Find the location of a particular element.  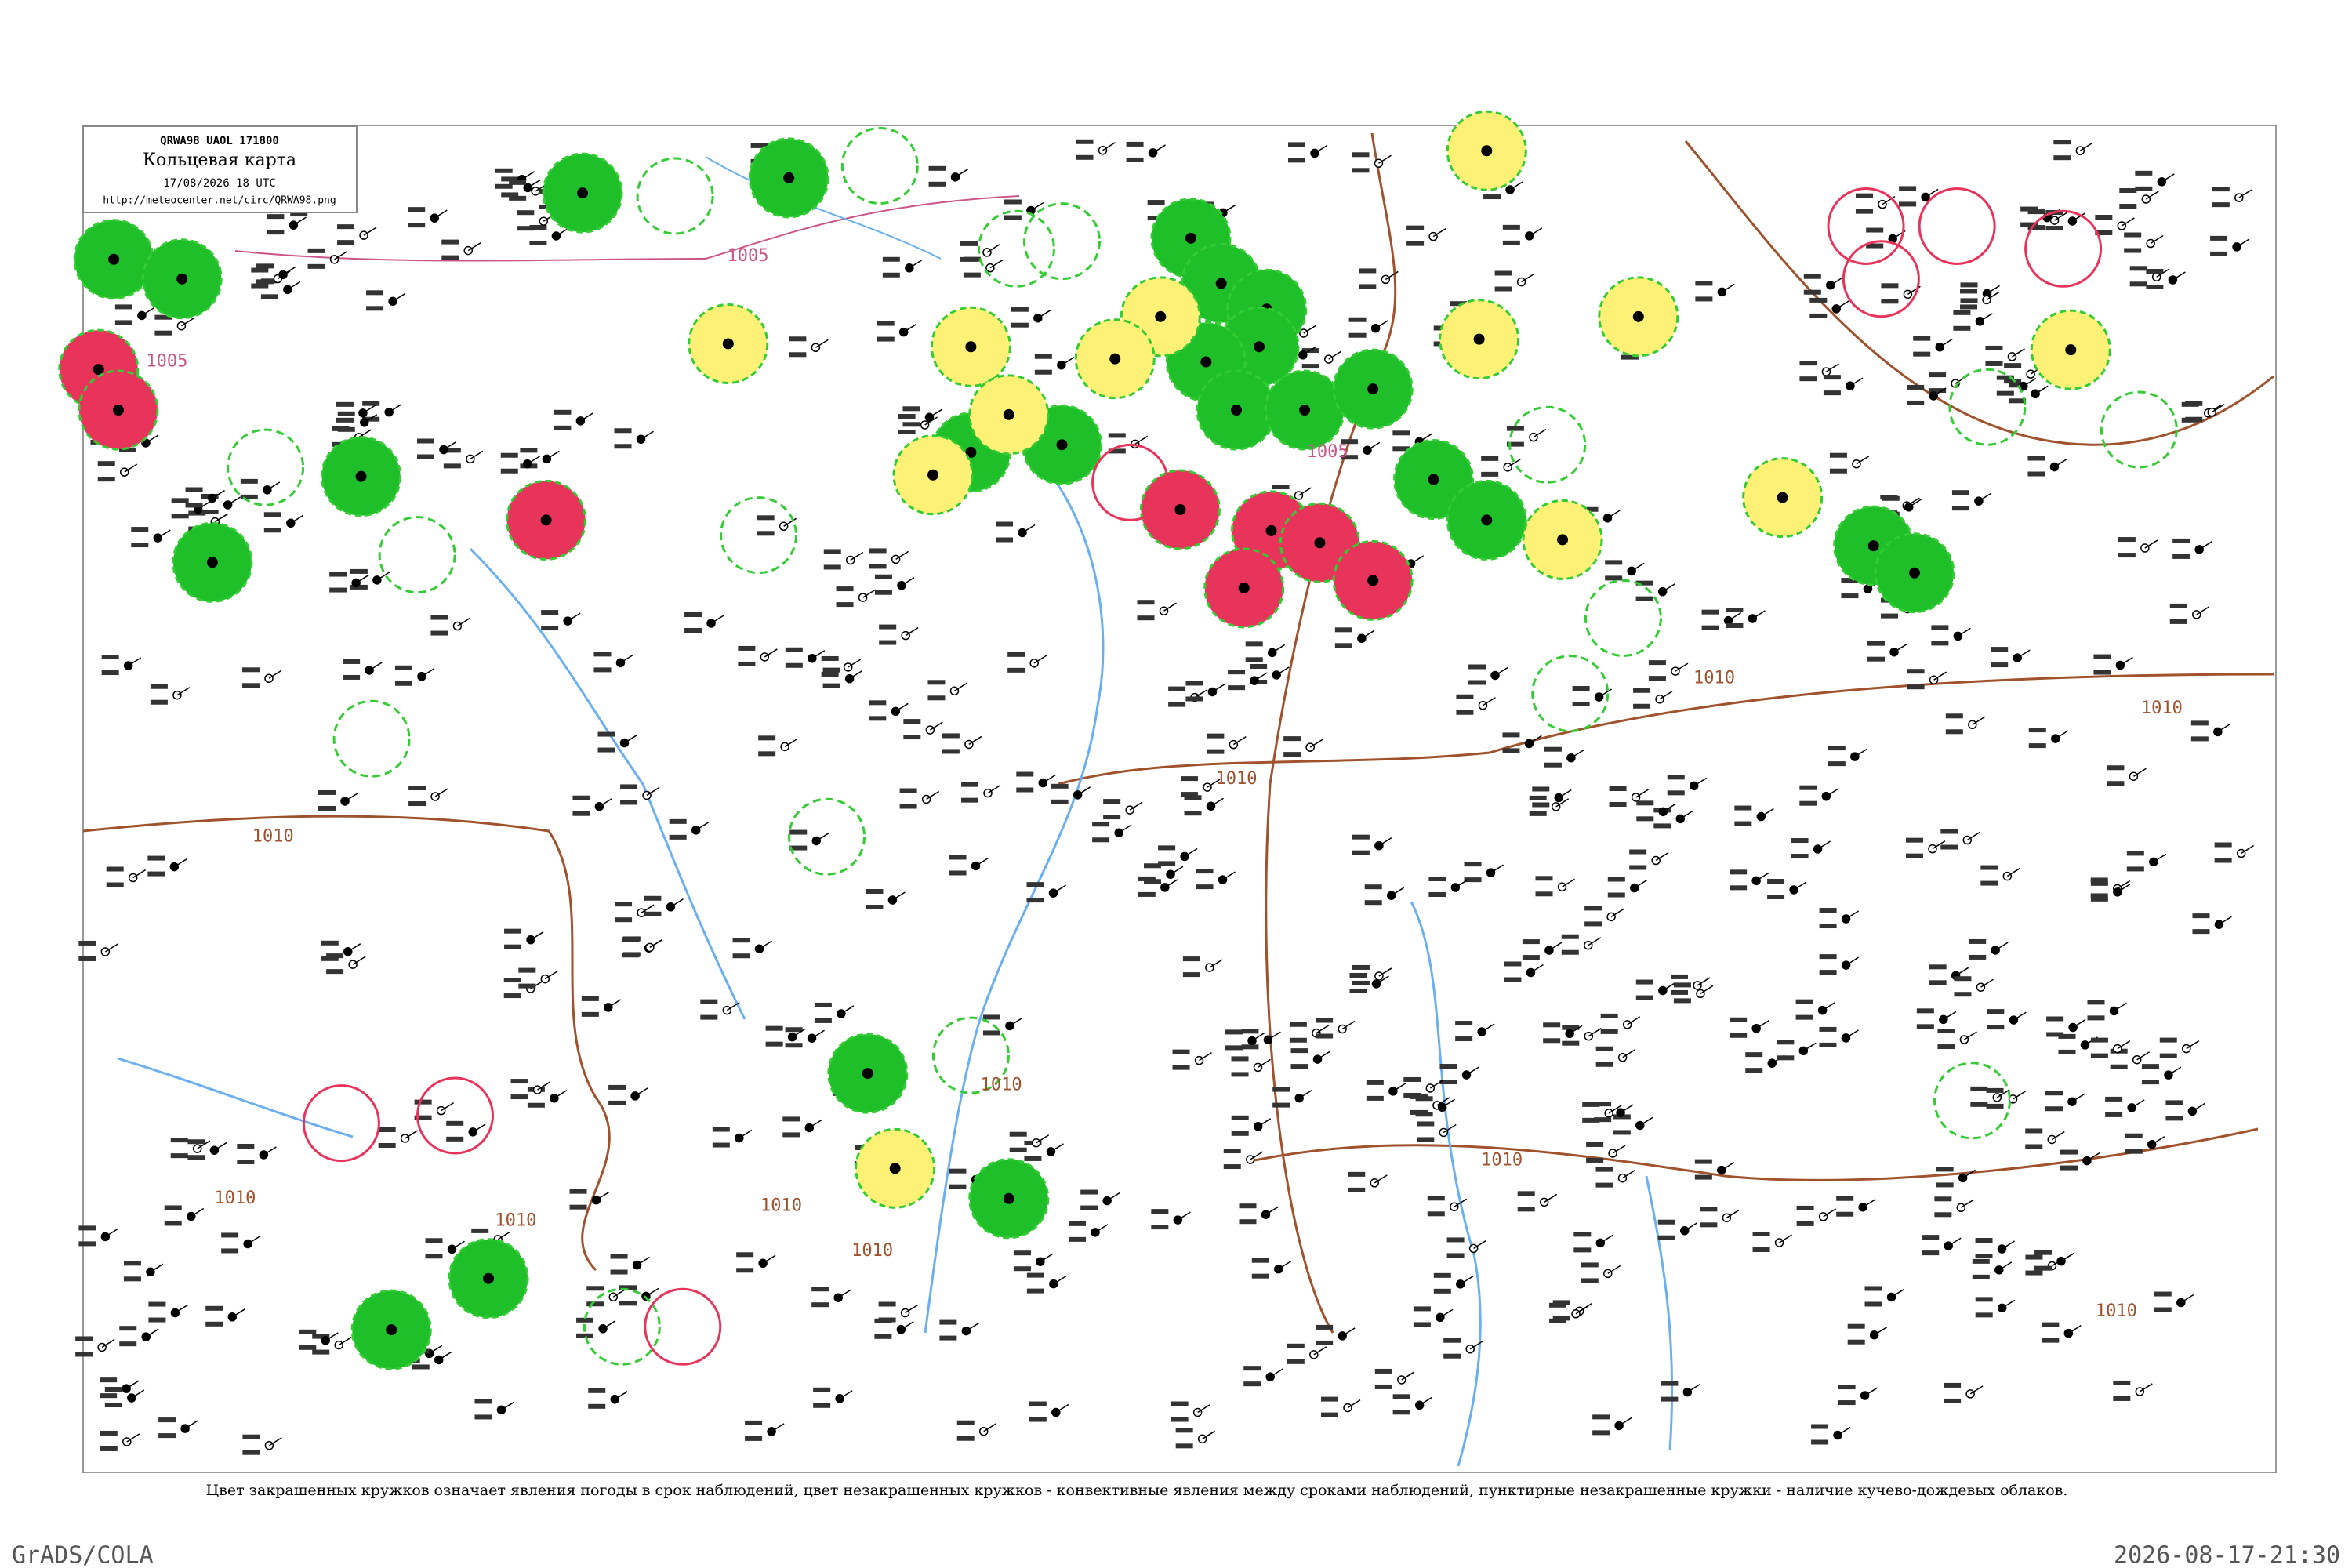

weather-circle is located at coordinates (371, 738).